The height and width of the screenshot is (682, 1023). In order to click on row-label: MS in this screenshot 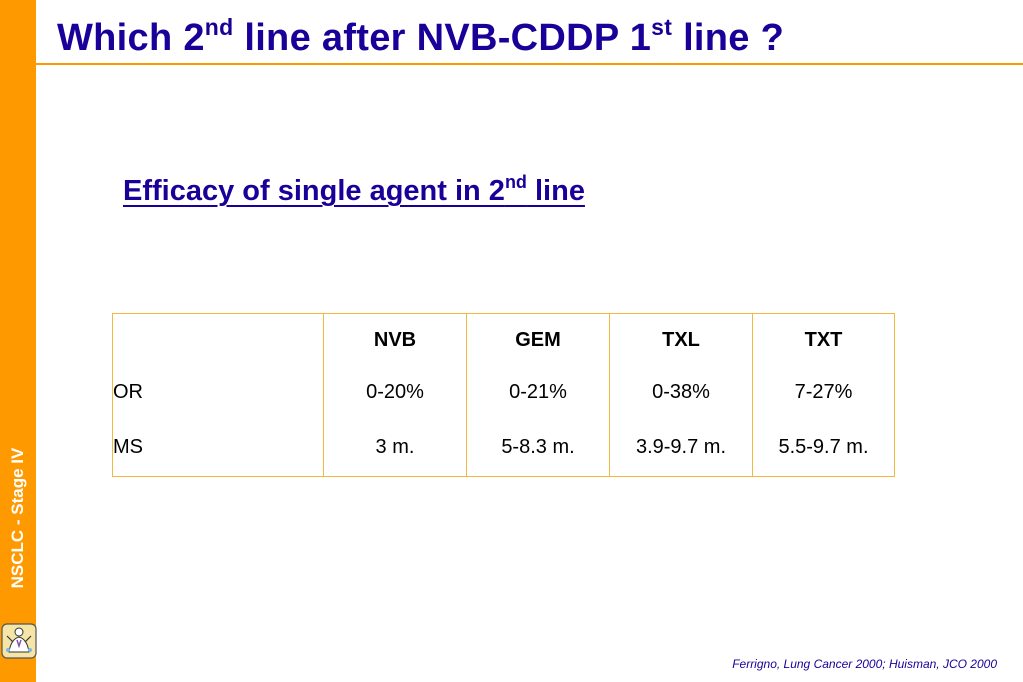, I will do `click(218, 447)`.